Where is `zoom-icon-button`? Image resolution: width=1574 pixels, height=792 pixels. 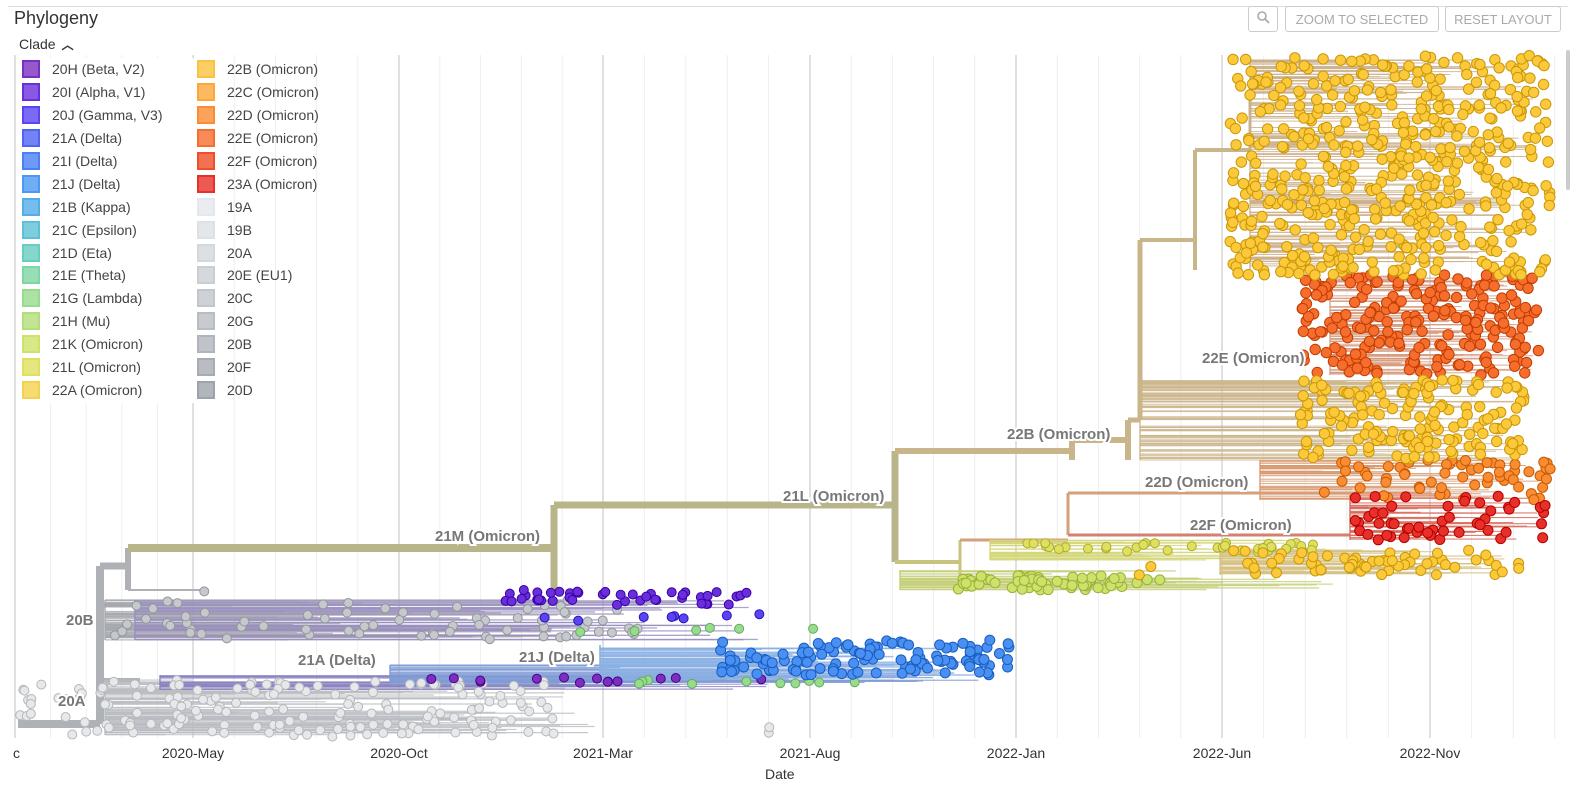 zoom-icon-button is located at coordinates (1263, 19).